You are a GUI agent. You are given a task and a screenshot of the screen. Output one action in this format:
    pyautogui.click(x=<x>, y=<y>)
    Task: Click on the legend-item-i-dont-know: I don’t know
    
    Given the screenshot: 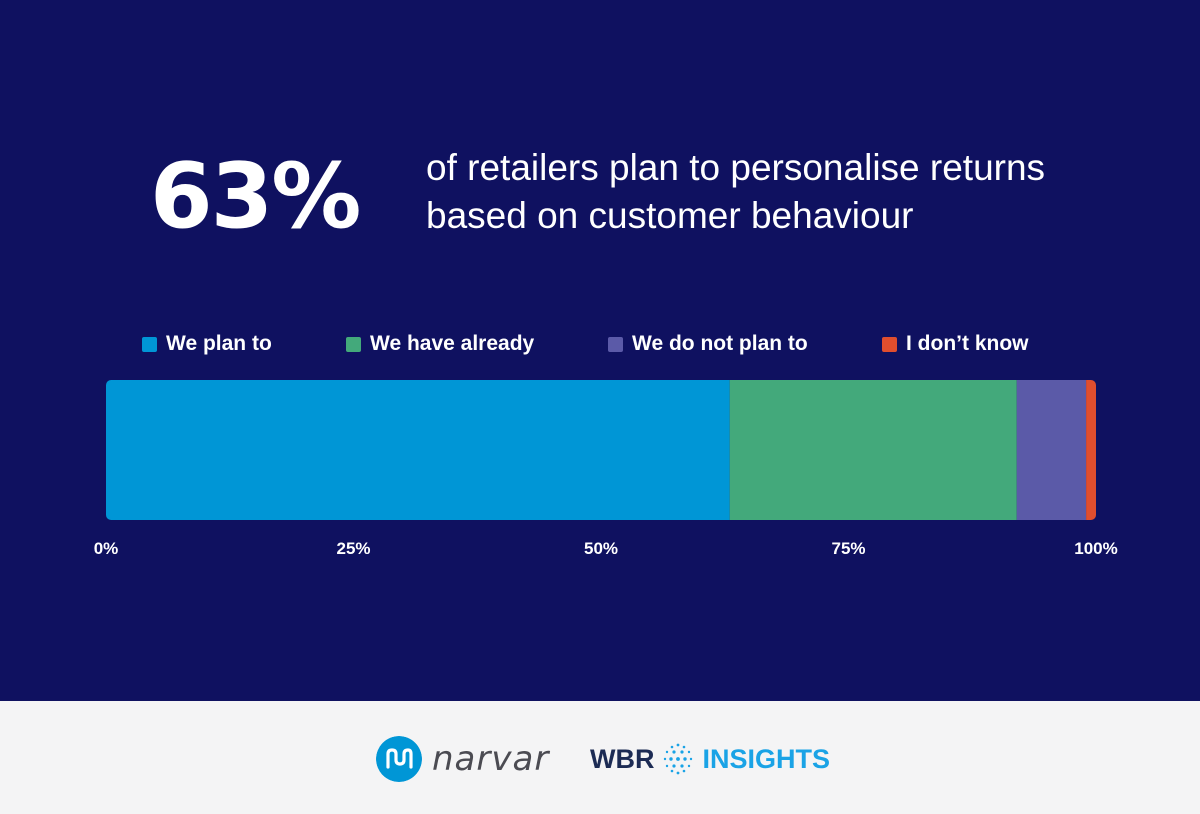 What is the action you would take?
    pyautogui.click(x=955, y=344)
    